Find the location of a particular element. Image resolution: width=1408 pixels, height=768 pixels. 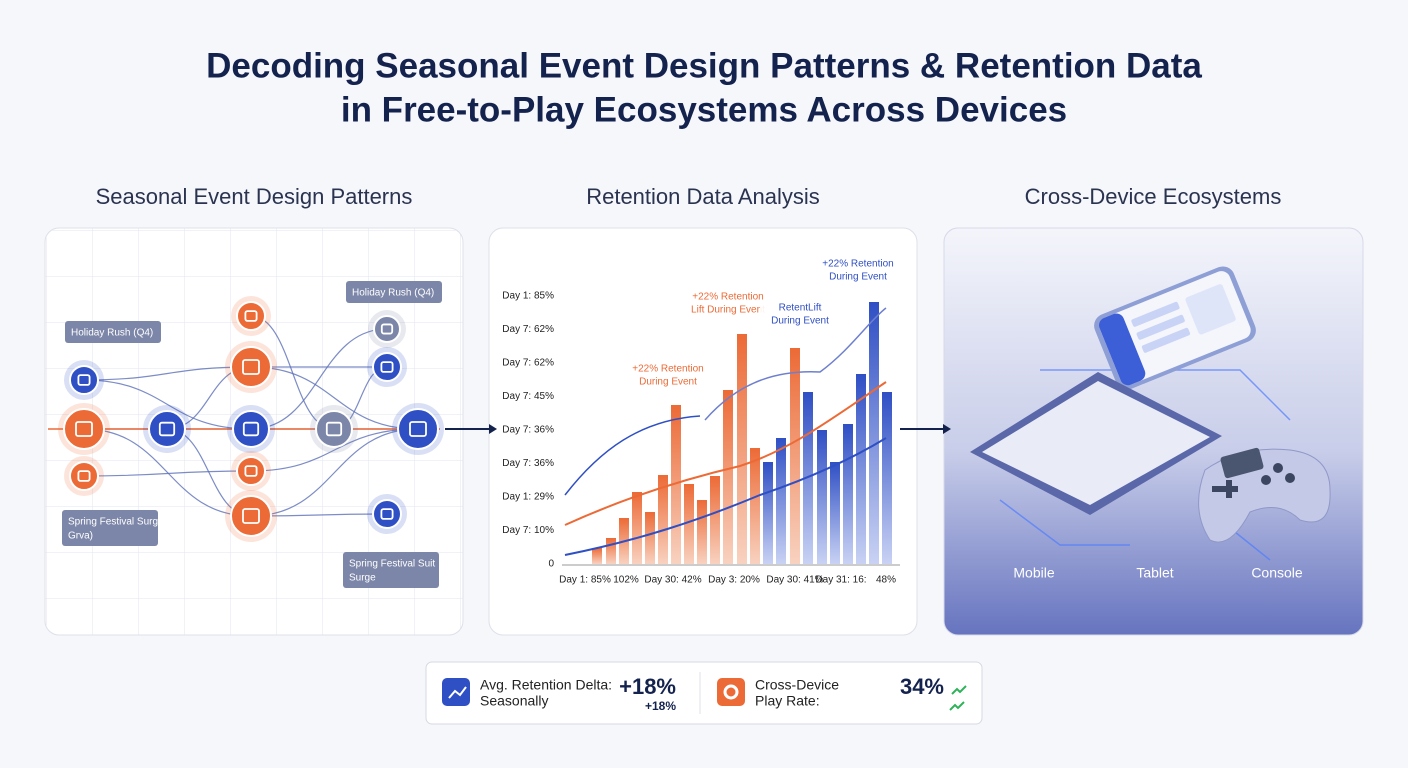

x-axis-label: 48% is located at coordinates (886, 580).